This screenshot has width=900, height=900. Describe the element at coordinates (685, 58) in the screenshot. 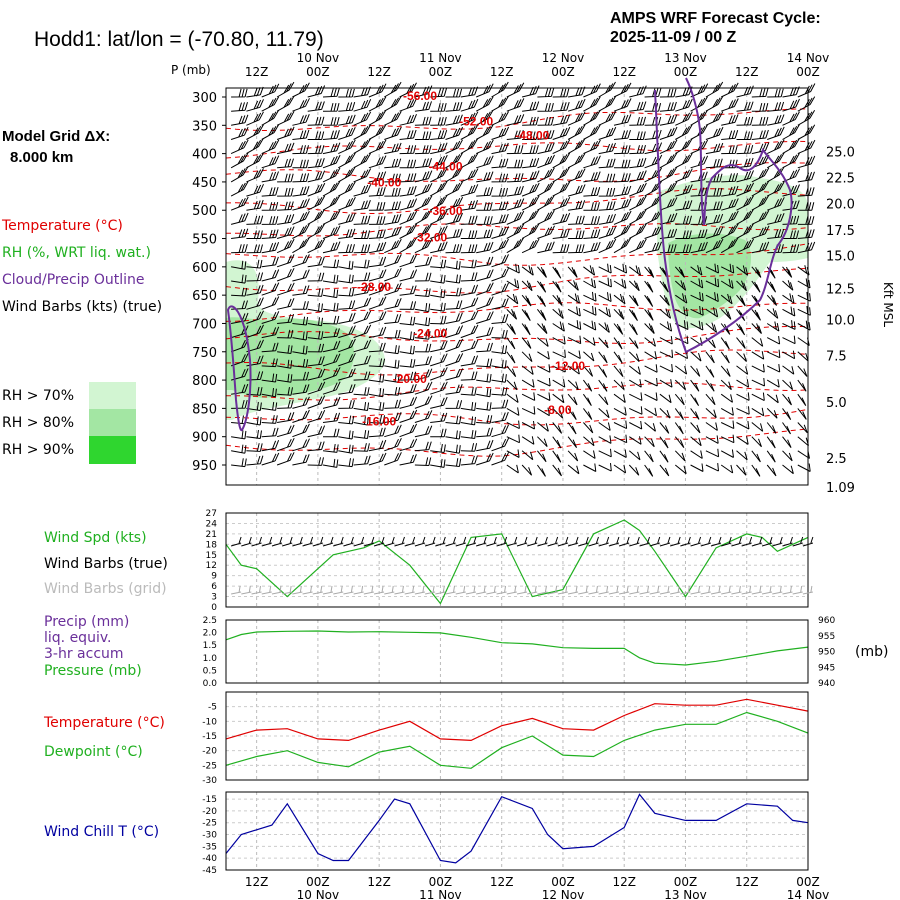

I see `top-date-label: 13 Nov` at that location.